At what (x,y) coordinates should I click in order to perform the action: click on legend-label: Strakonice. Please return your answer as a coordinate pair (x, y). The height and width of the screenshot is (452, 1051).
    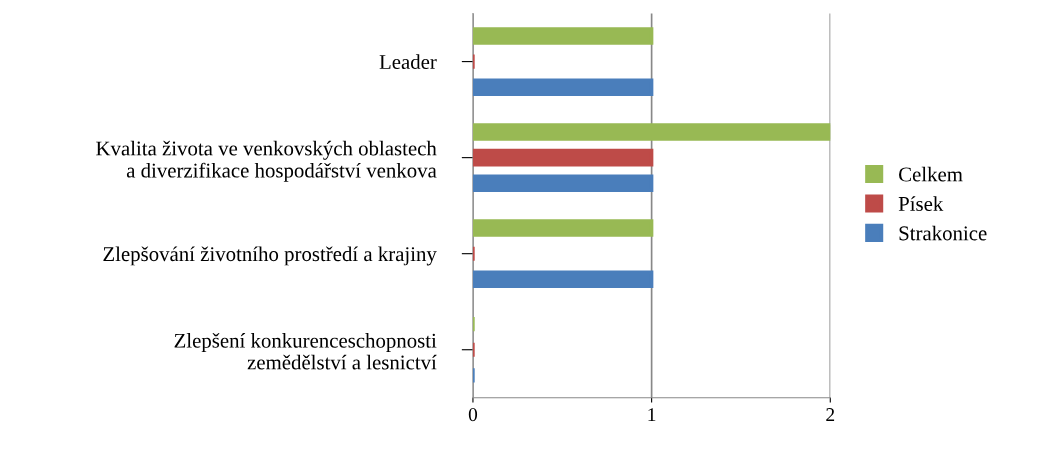
    Looking at the image, I should click on (943, 233).